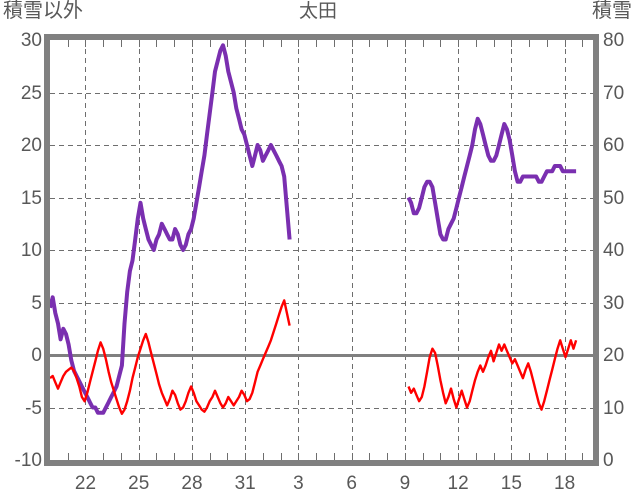  What do you see at coordinates (33, 408) in the screenshot?
I see `left-axis-tick-label: -5` at bounding box center [33, 408].